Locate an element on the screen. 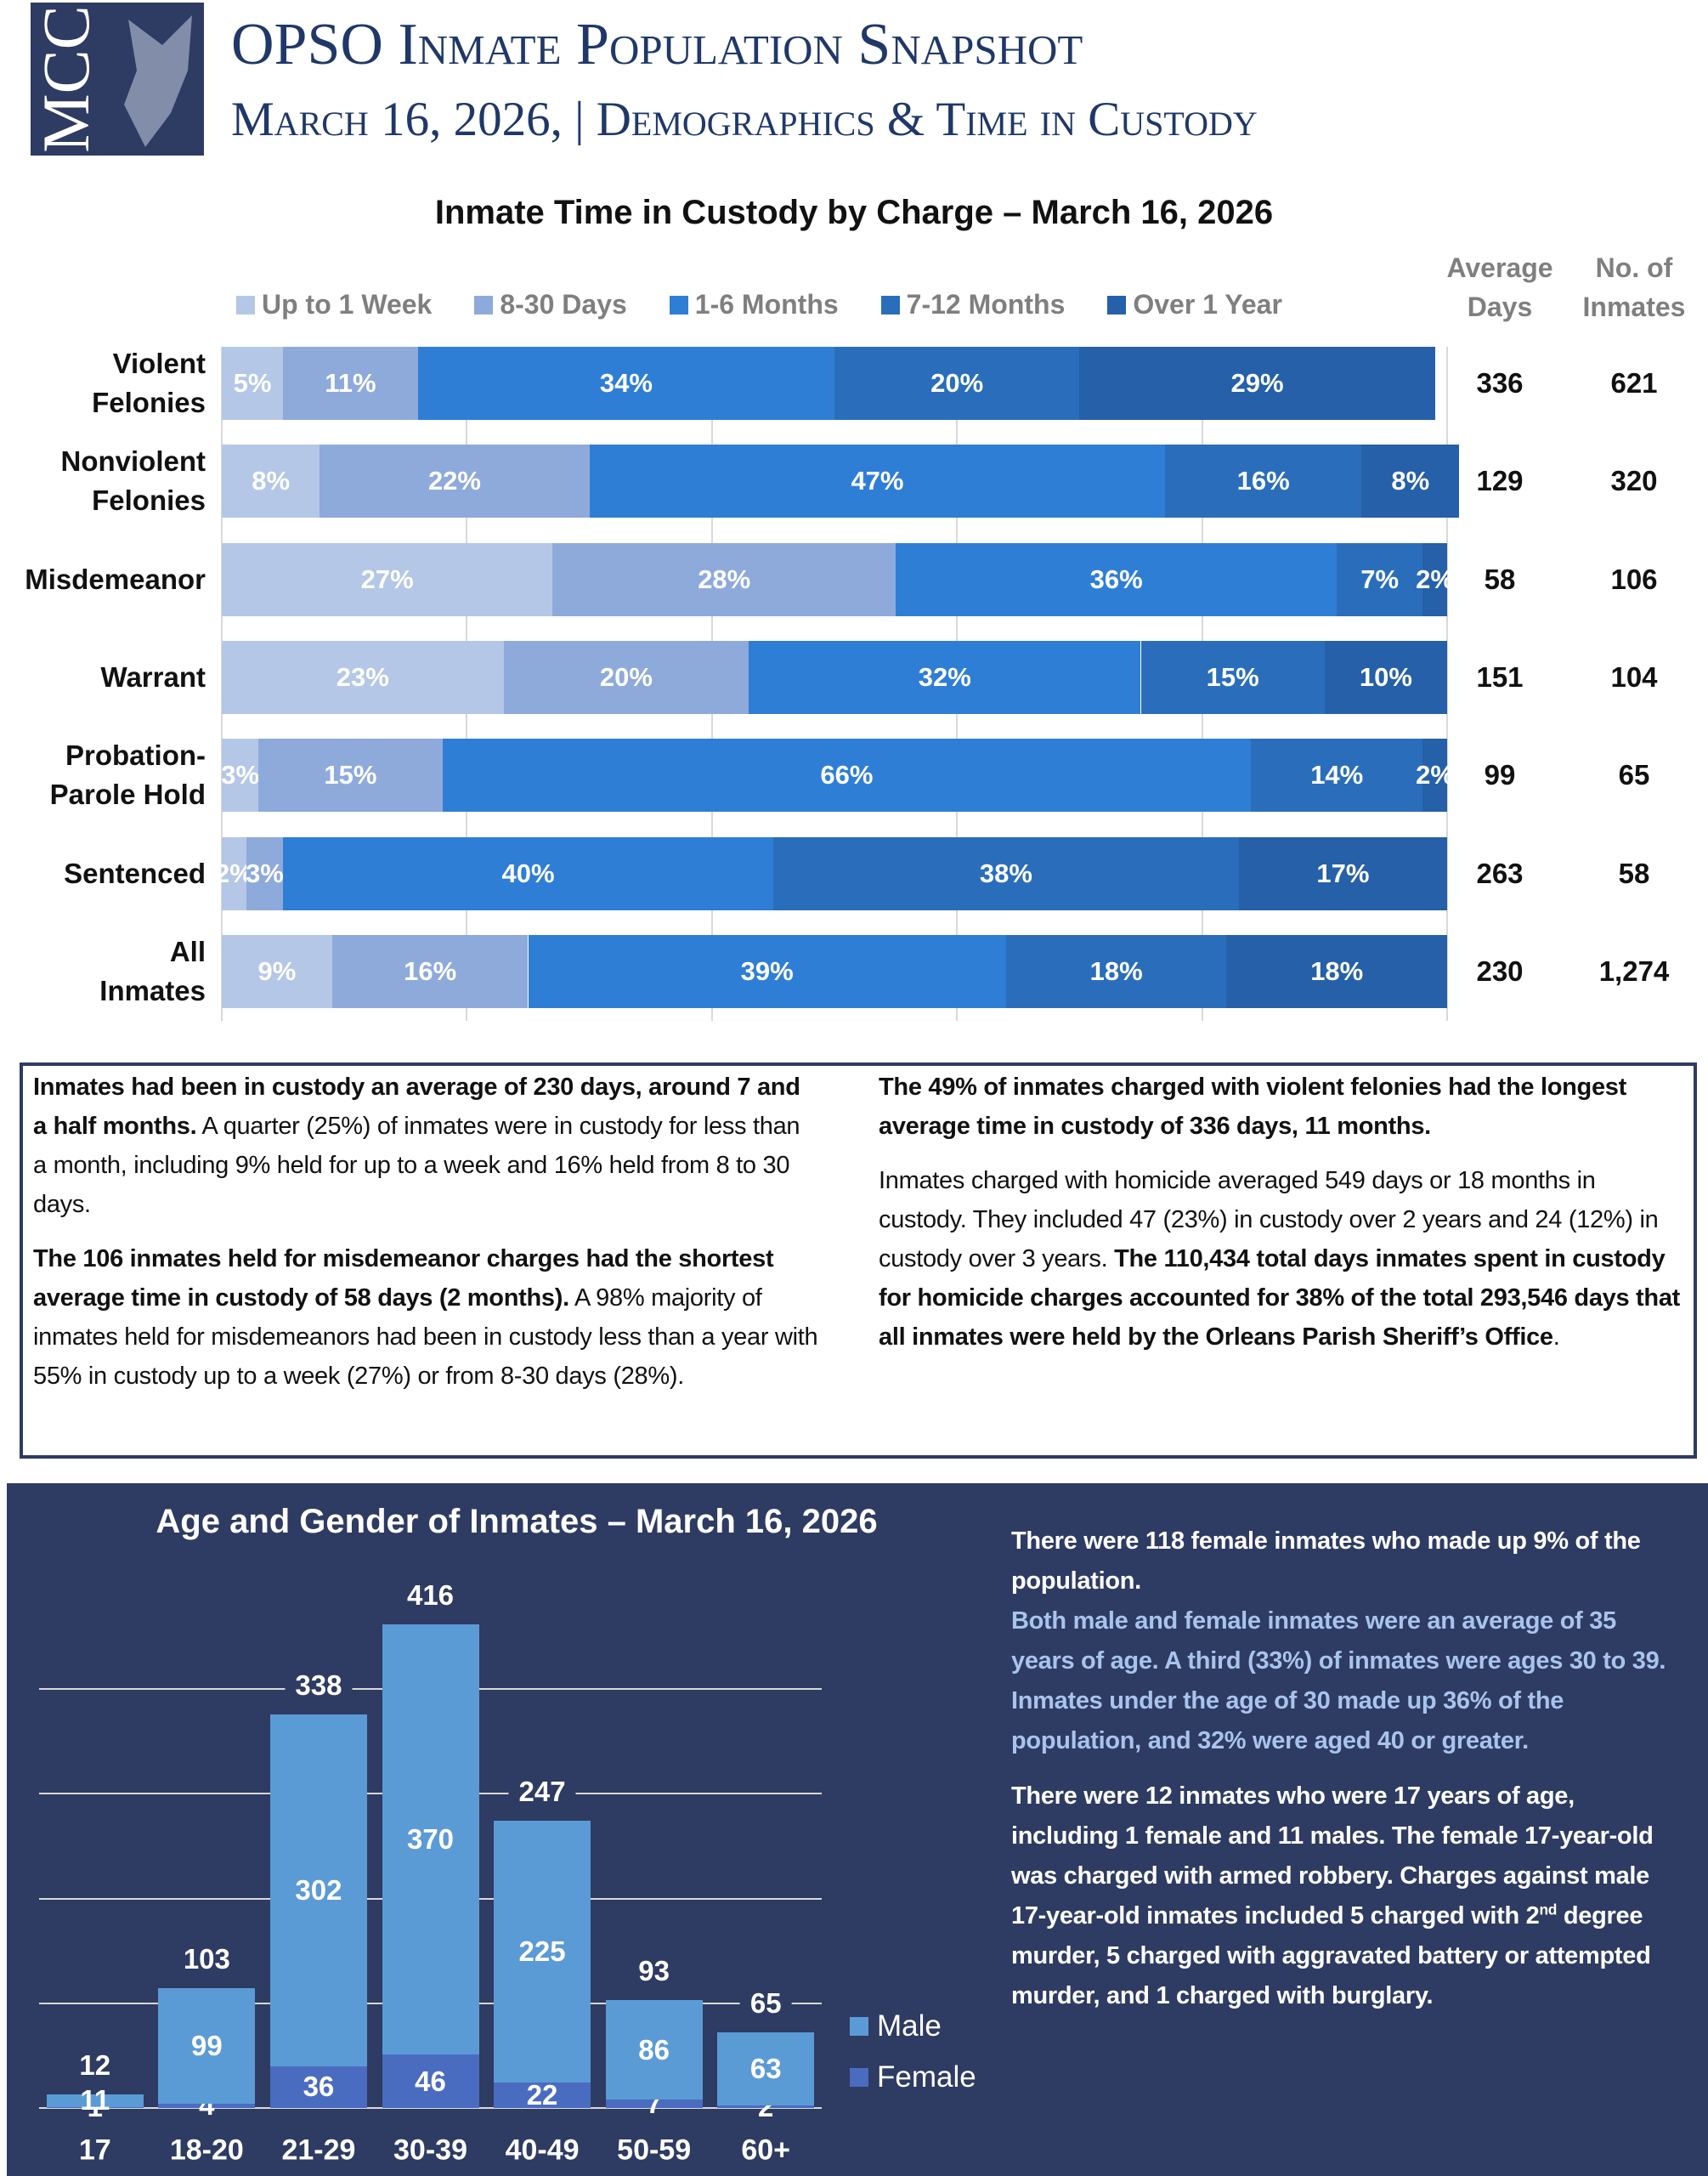  legend-label: 8-30 Days is located at coordinates (563, 304).